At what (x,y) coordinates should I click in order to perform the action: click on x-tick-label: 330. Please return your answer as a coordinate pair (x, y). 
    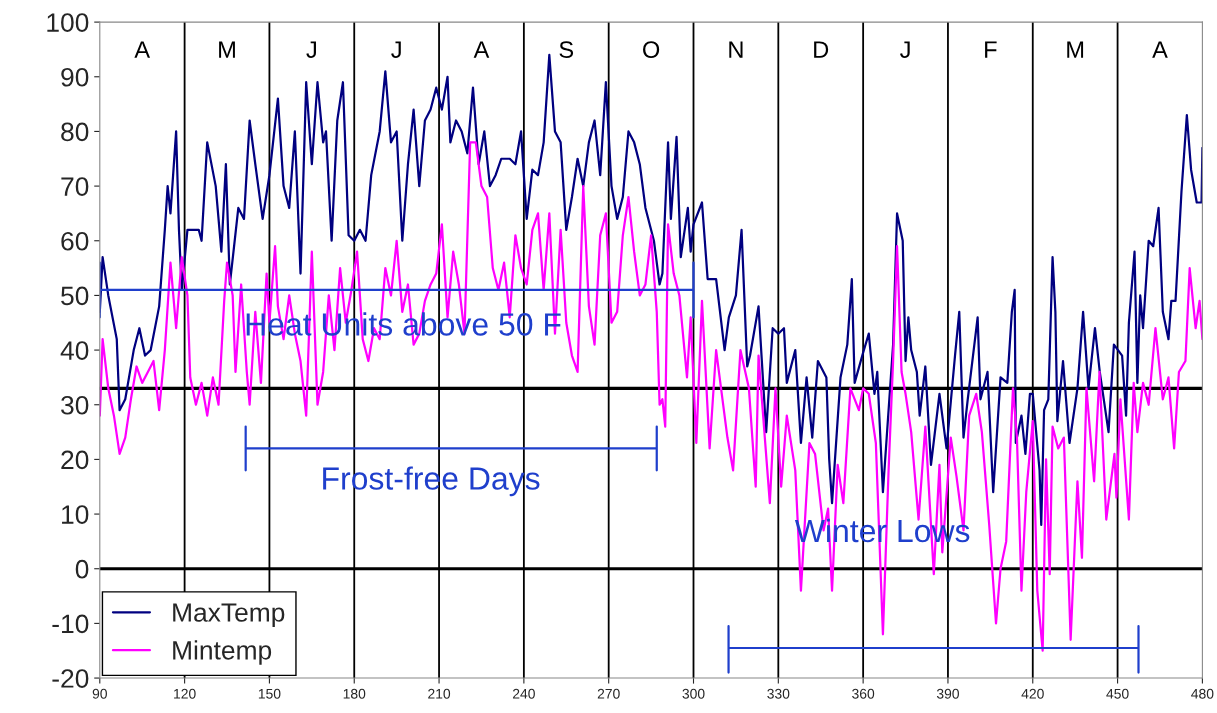
    Looking at the image, I should click on (778, 693).